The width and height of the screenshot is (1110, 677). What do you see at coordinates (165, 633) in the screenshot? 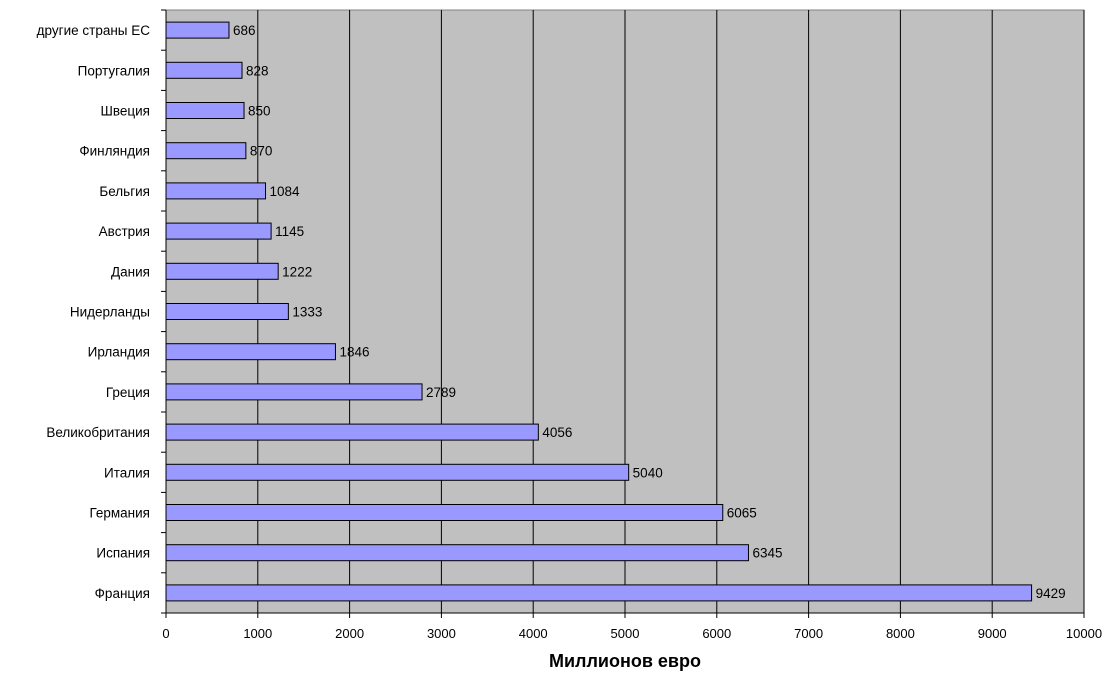
I see `x-tick-label: 0` at bounding box center [165, 633].